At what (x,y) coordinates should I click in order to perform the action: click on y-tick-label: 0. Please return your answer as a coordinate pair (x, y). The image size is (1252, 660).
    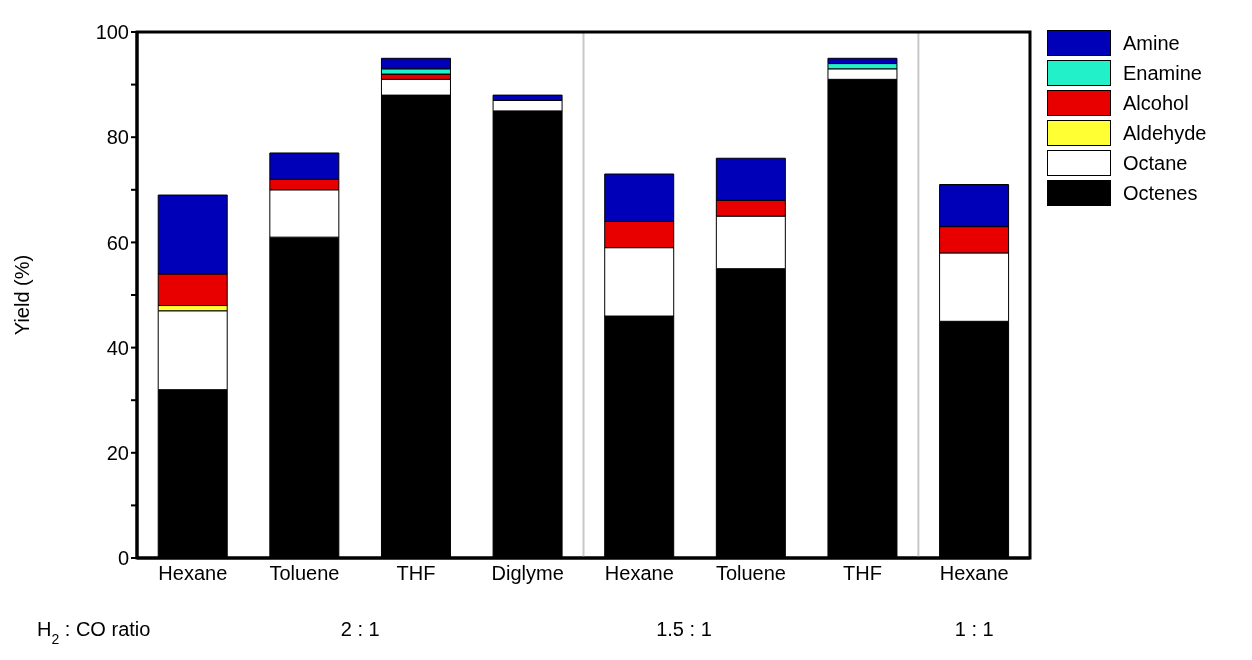
    Looking at the image, I should click on (123, 558).